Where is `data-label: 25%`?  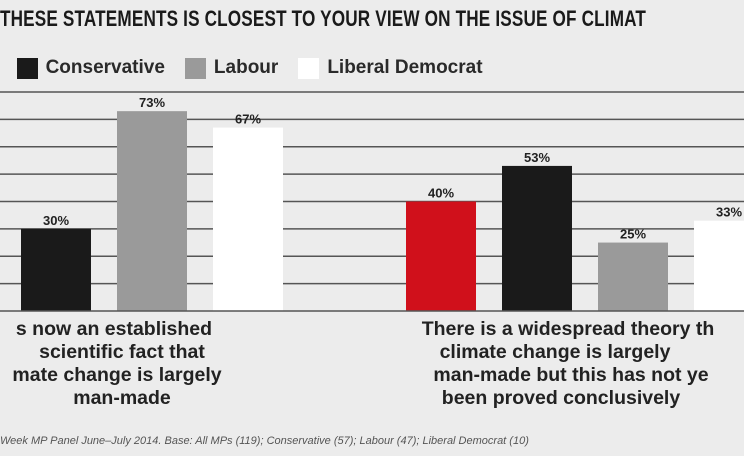 data-label: 25% is located at coordinates (633, 234).